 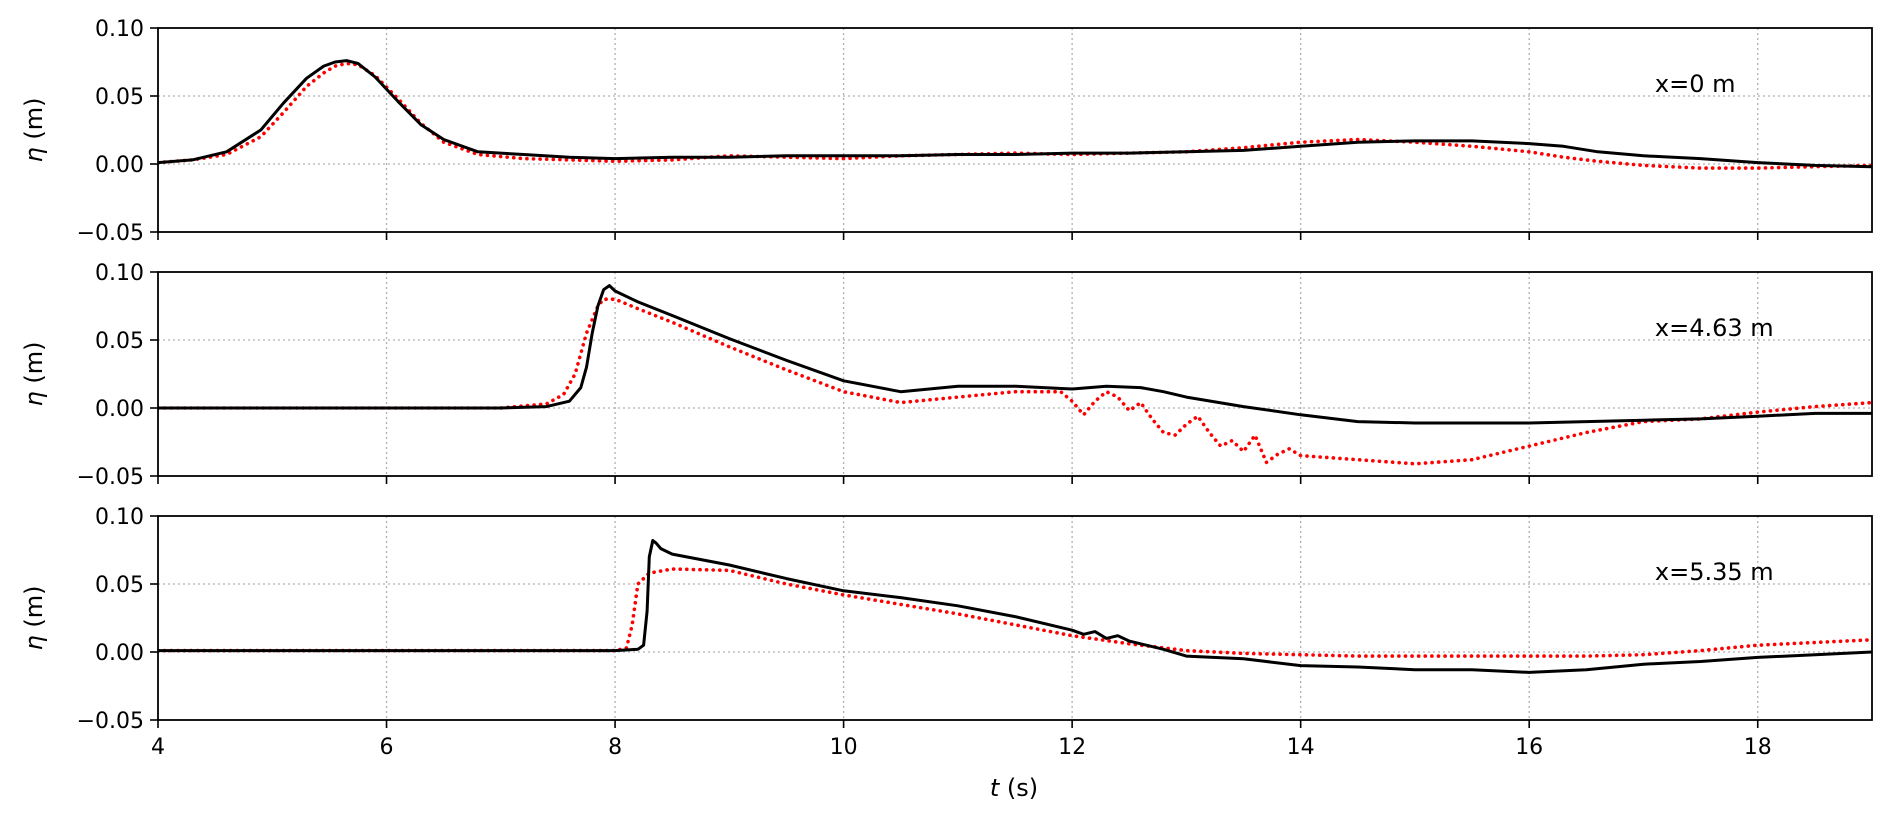 I want to click on y-axis-label-panel-3: η (m), so click(x=34, y=618).